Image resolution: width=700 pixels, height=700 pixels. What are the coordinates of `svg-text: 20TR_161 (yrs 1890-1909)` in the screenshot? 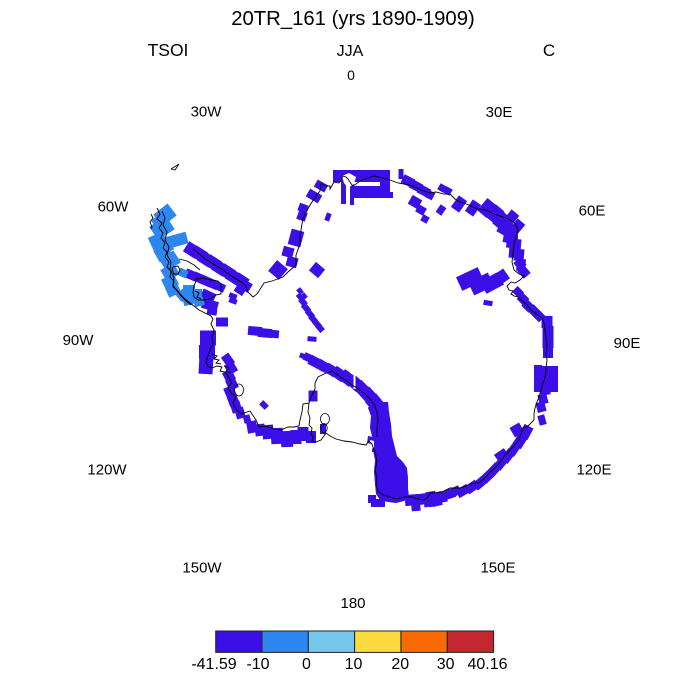 It's located at (353, 19).